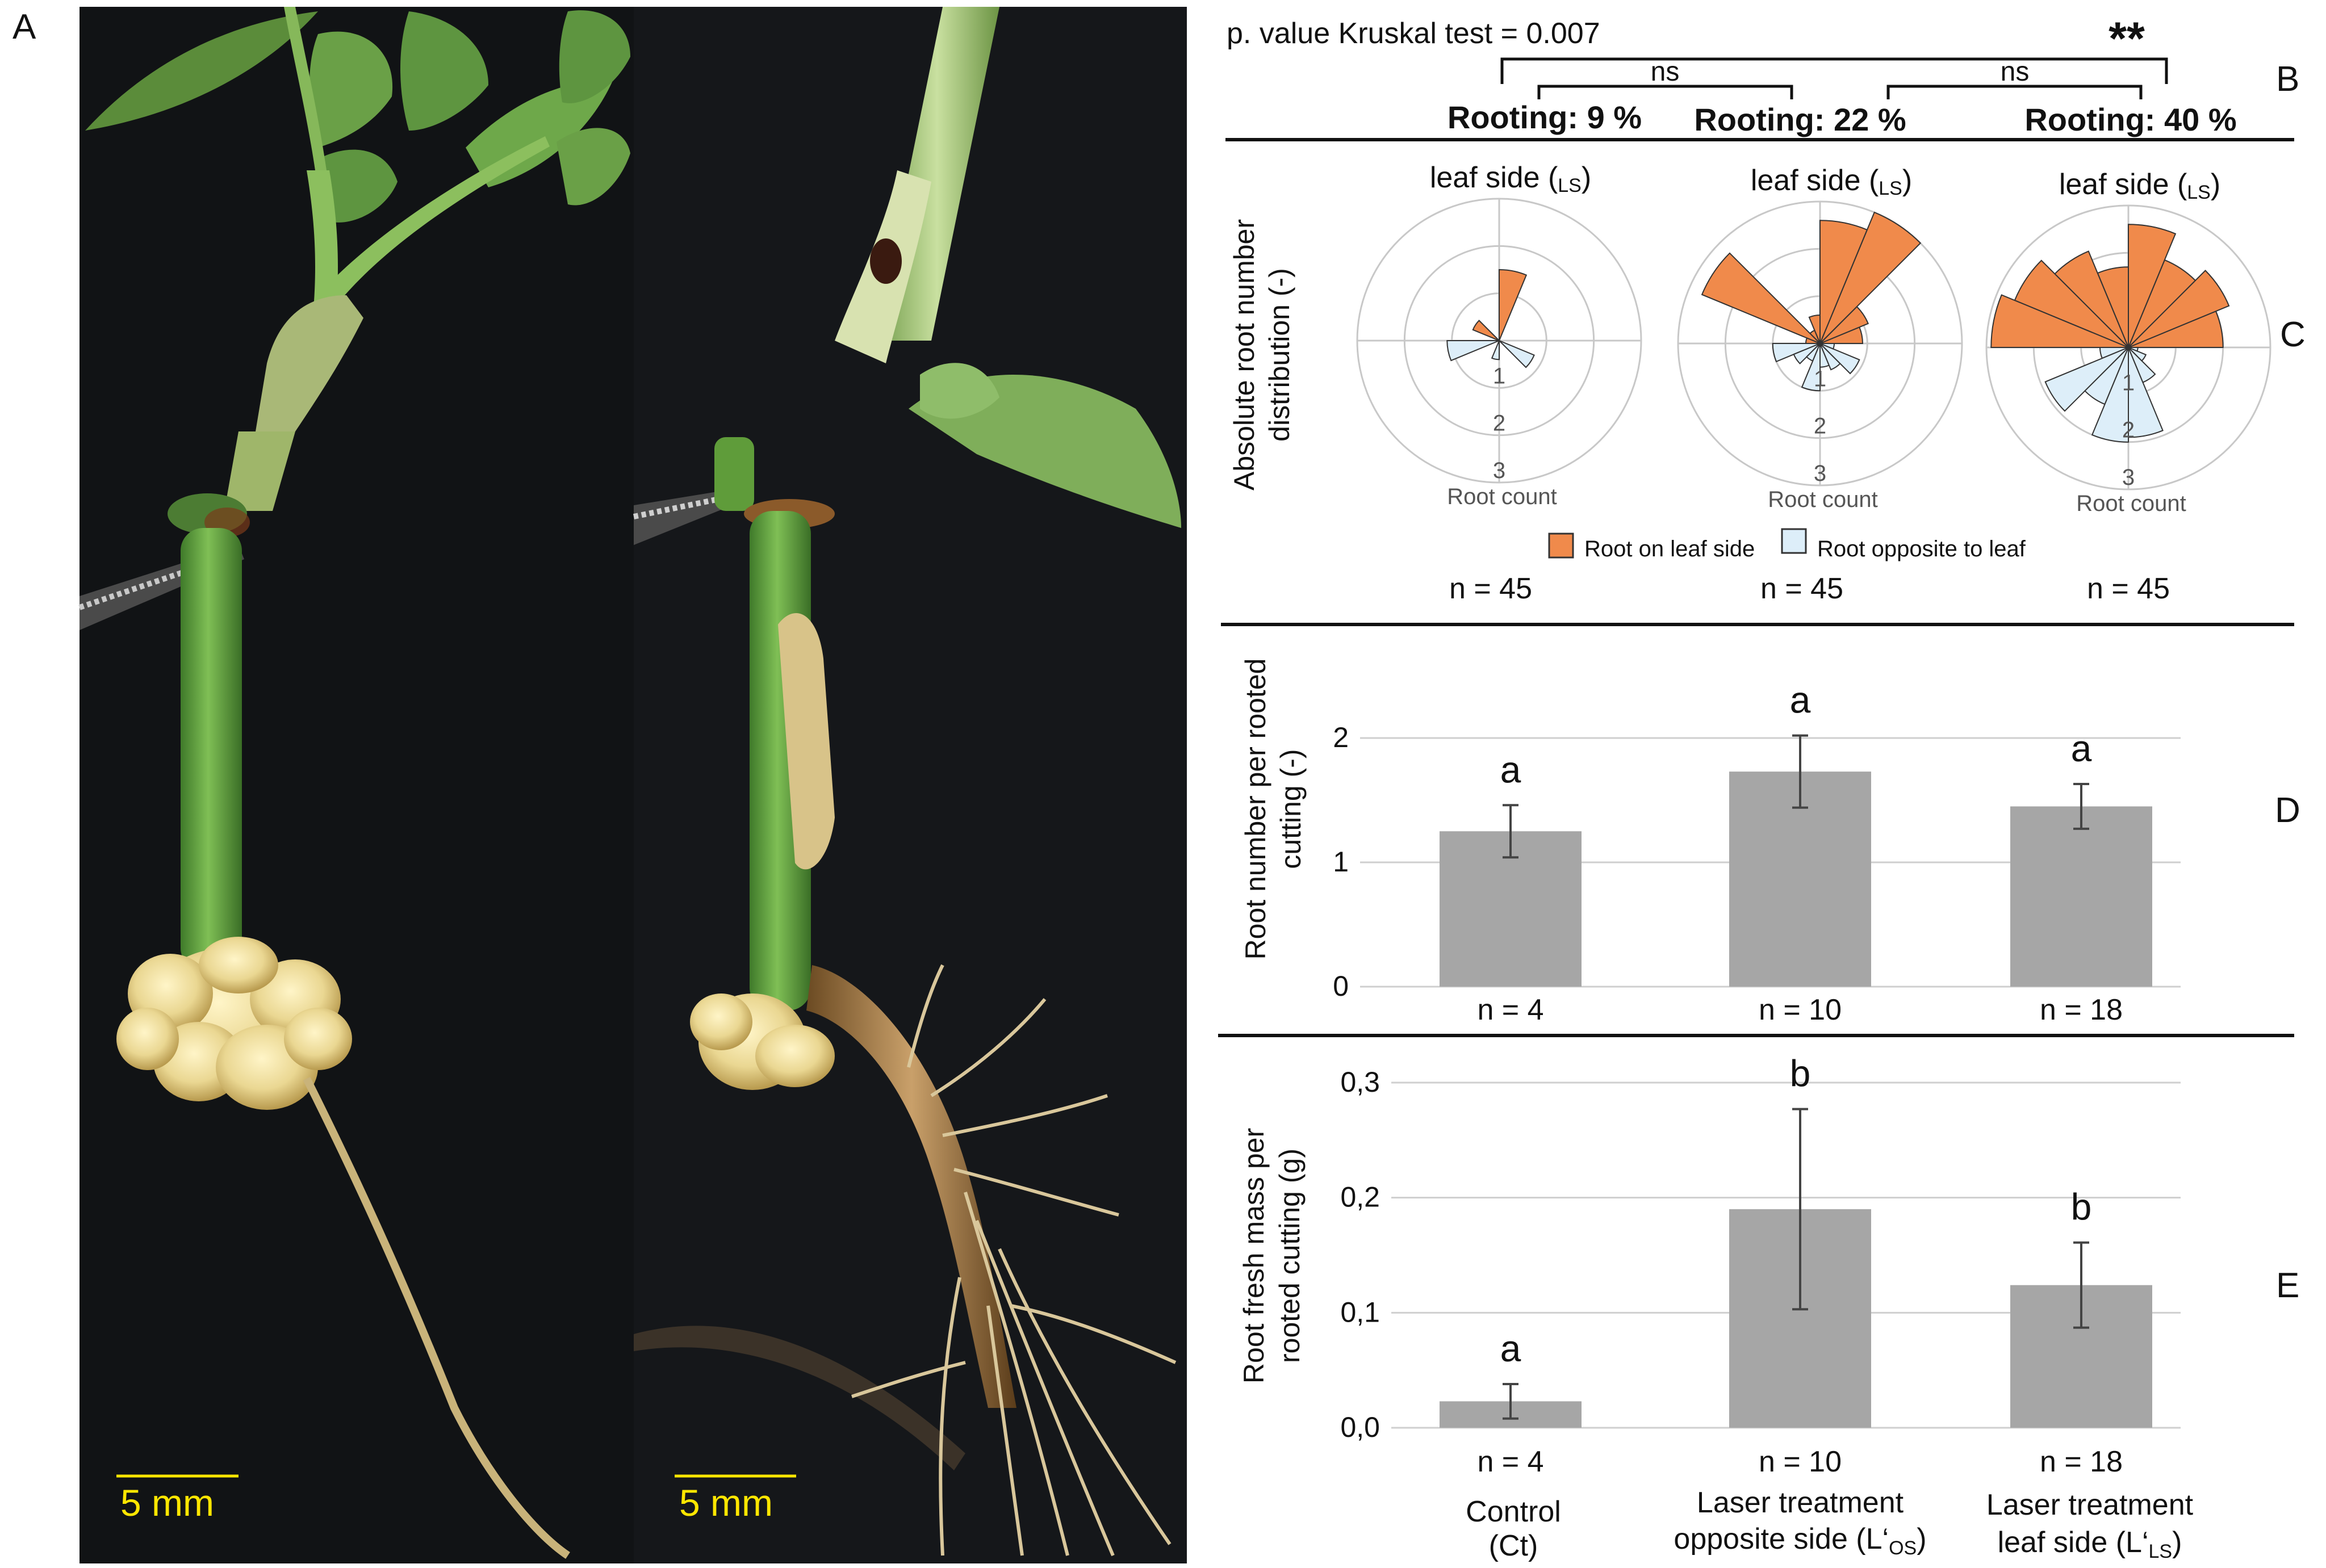 Image resolution: width=2326 pixels, height=1568 pixels. I want to click on category-lls-line2: leaf side (L‘LS), so click(2090, 1544).